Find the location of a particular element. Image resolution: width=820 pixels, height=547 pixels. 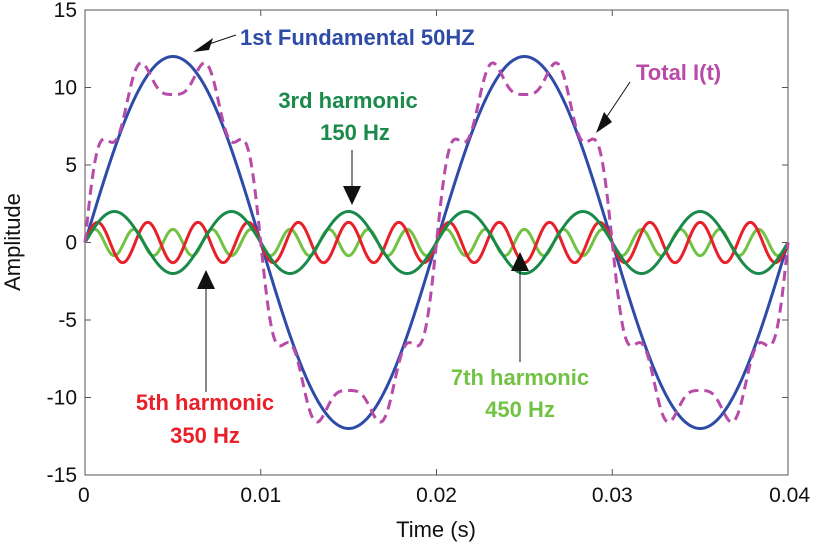

annotation-total: Total I(t) is located at coordinates (678, 72).